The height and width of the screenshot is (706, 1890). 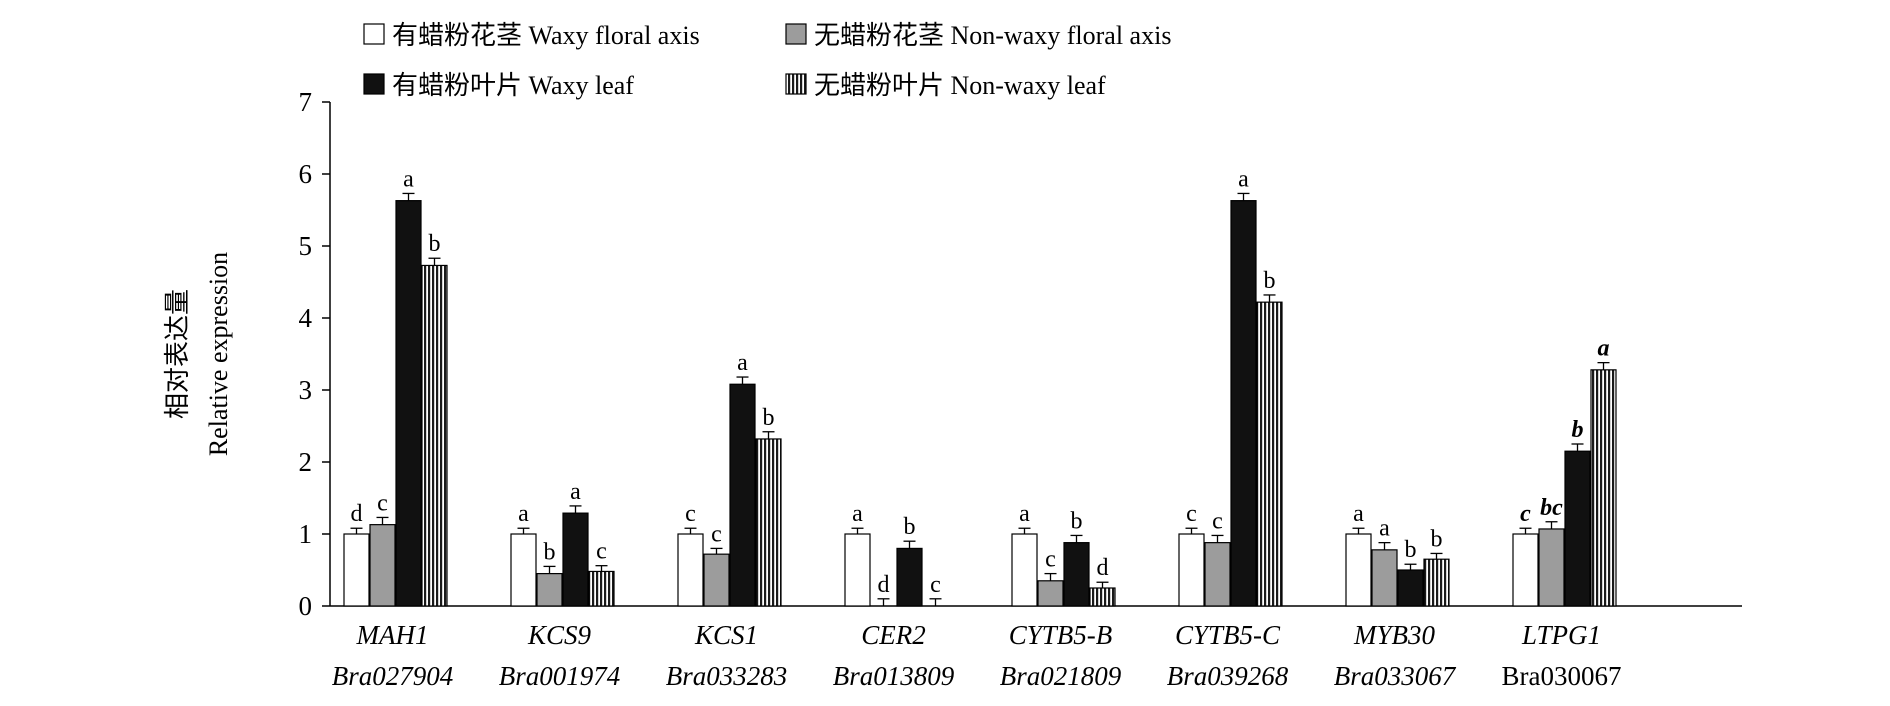 I want to click on x-tick-label-gene: KCS9, so click(x=559, y=635).